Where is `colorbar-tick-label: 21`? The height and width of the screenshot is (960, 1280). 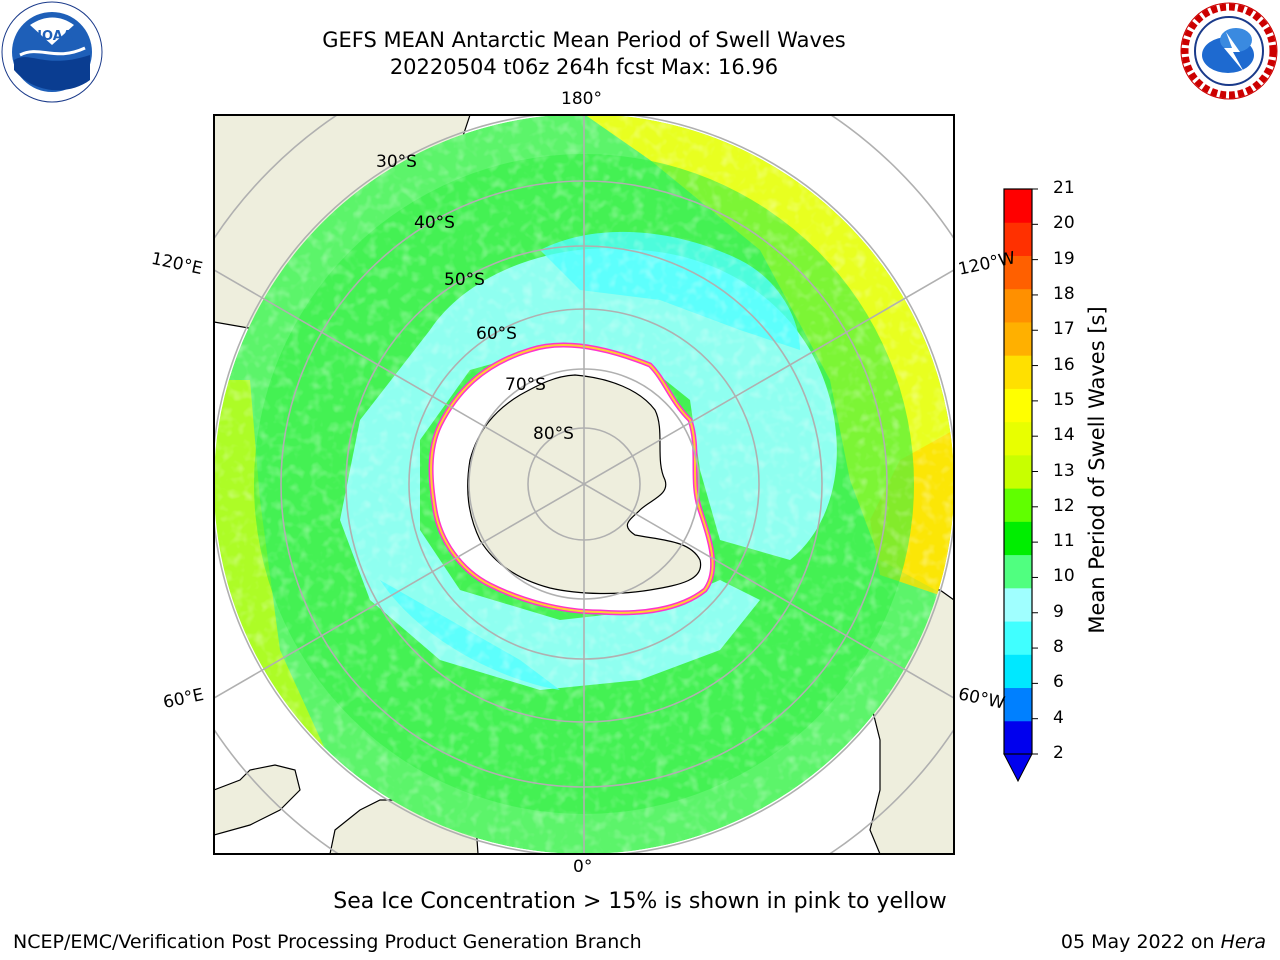 colorbar-tick-label: 21 is located at coordinates (1064, 188).